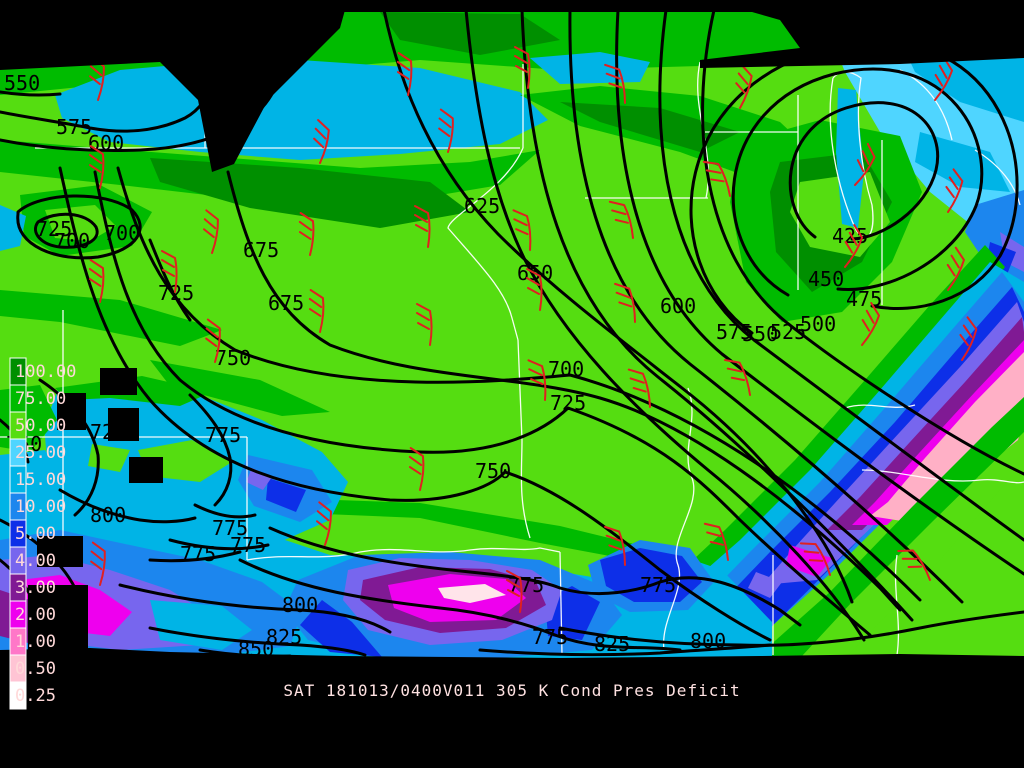  What do you see at coordinates (210, 450) in the screenshot?
I see `contour-775-left` at bounding box center [210, 450].